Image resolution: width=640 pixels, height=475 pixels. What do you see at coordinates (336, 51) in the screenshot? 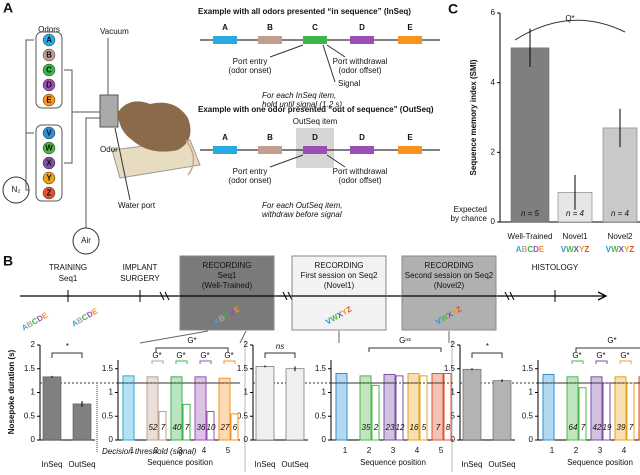
I see `withdrawal-arrow` at bounding box center [336, 51].